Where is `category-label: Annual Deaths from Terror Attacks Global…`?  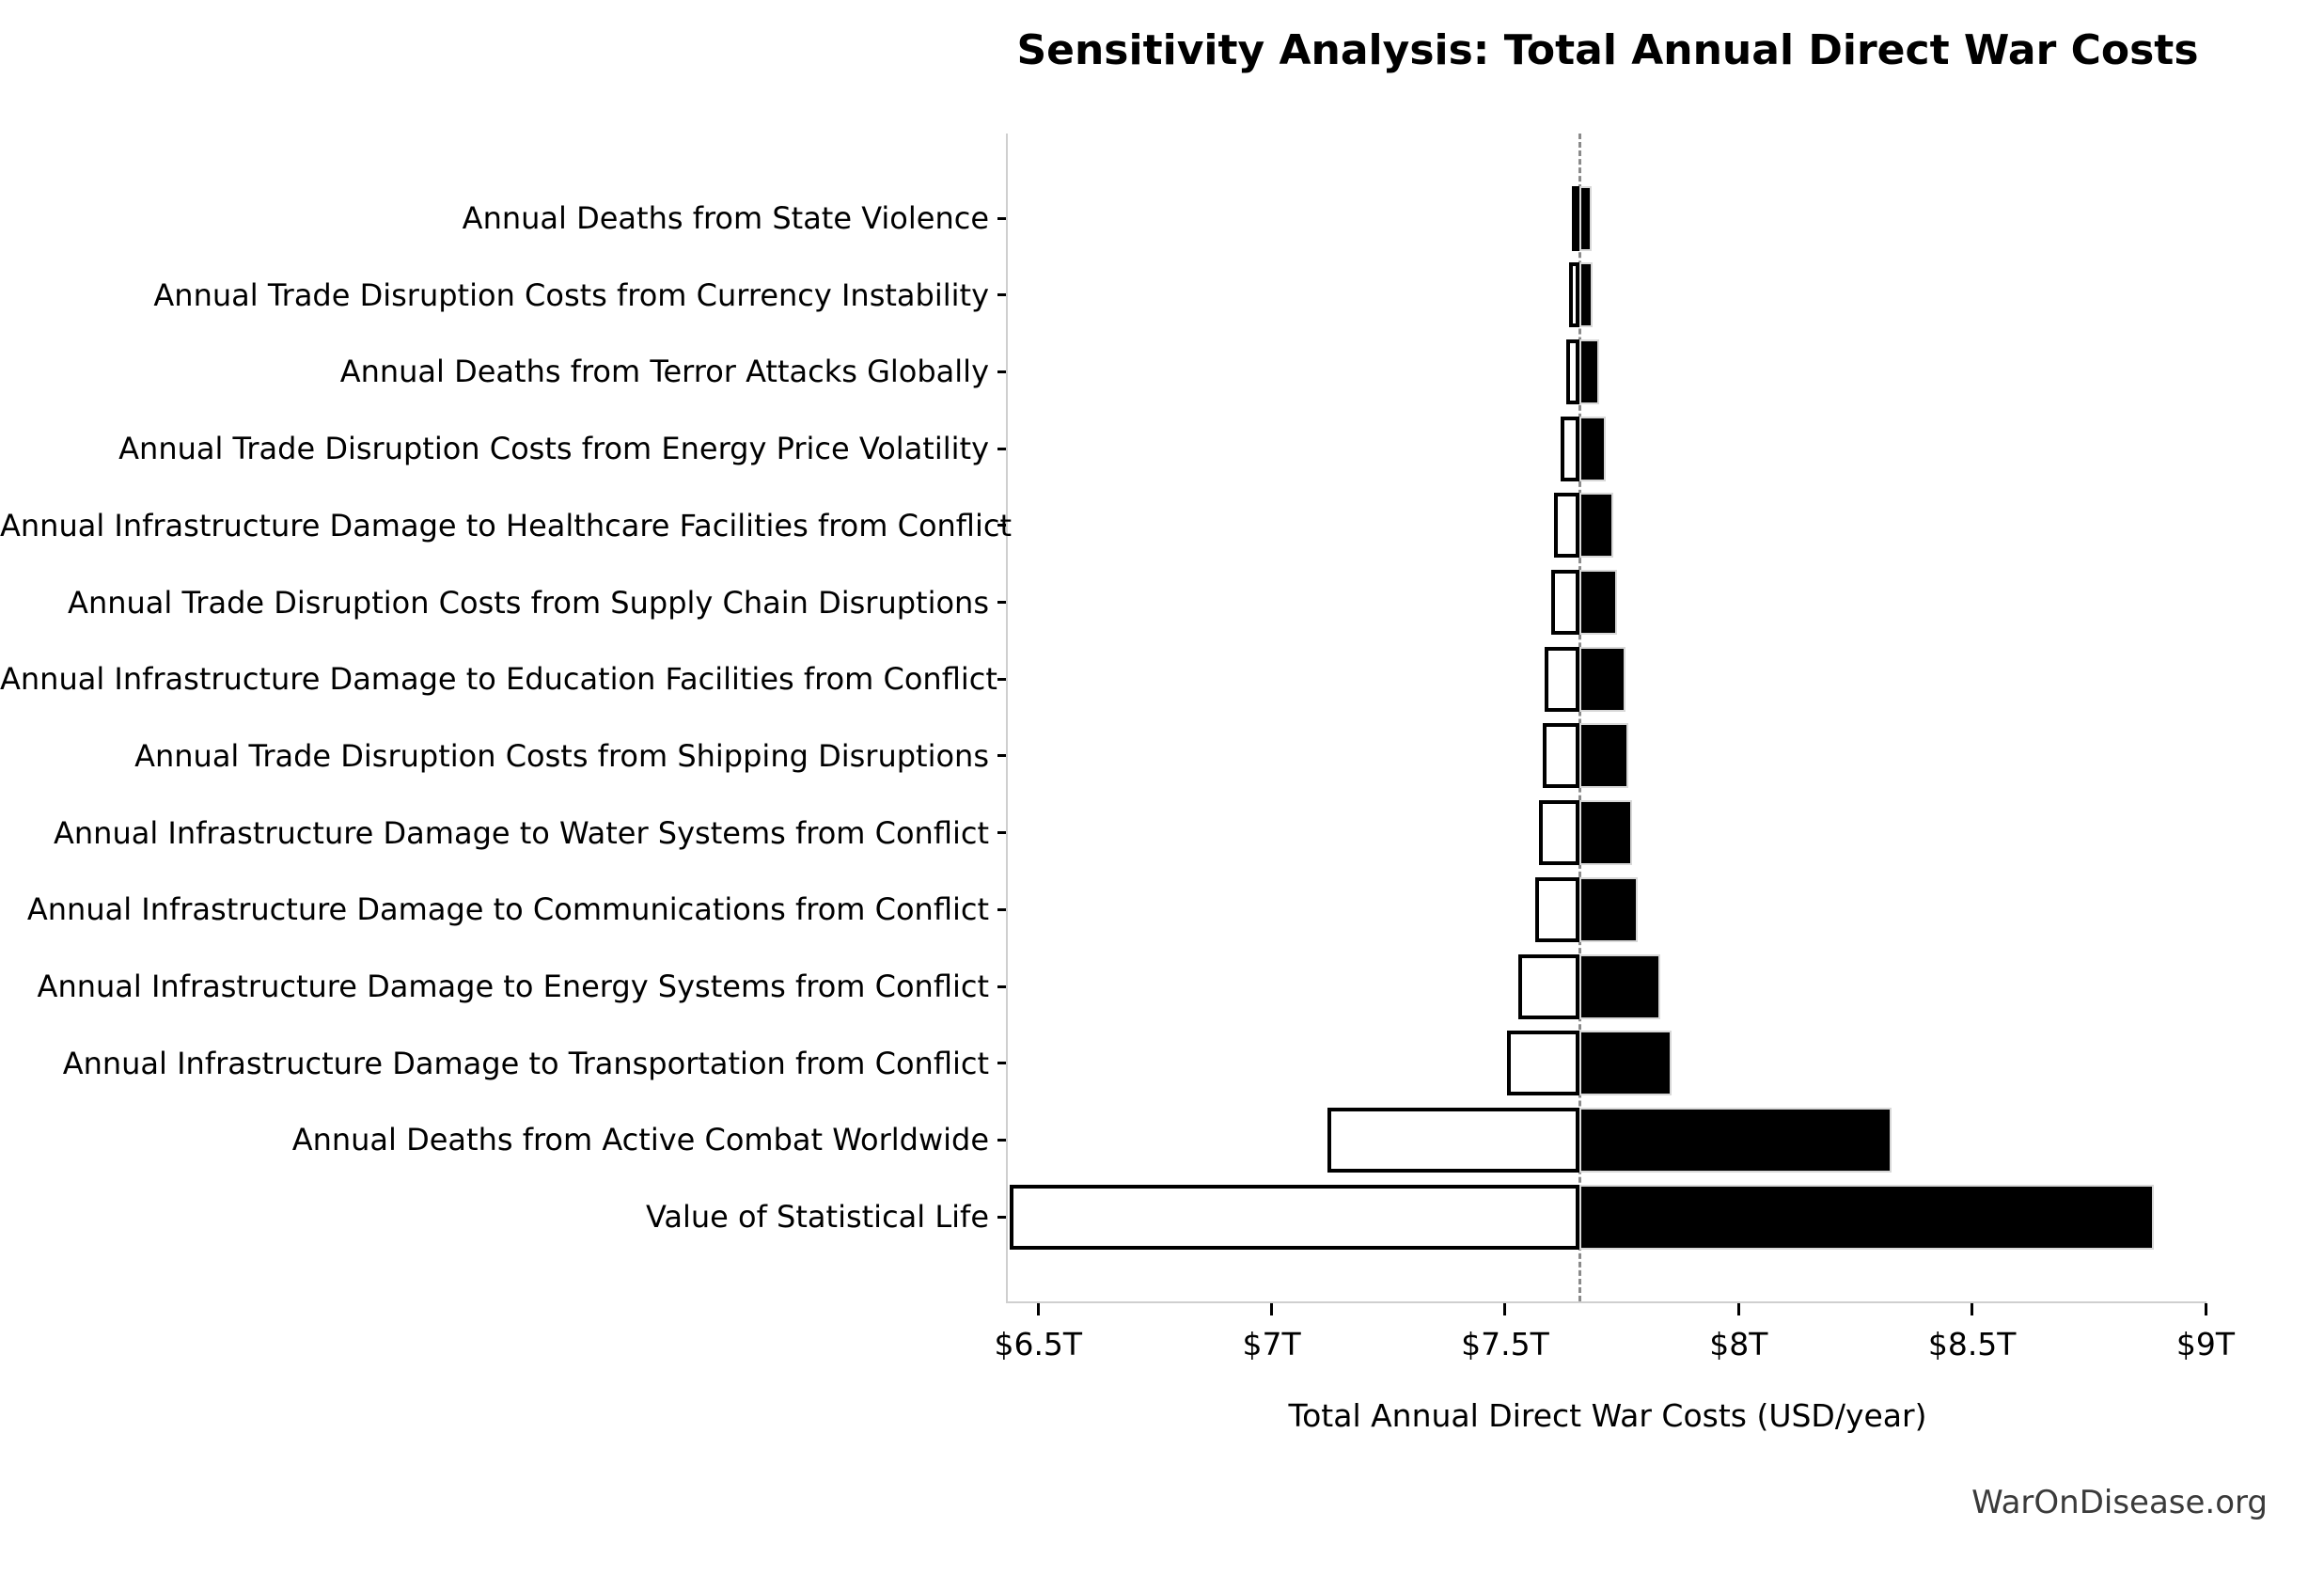
category-label: Annual Deaths from Terror Attacks Global… is located at coordinates (664, 372).